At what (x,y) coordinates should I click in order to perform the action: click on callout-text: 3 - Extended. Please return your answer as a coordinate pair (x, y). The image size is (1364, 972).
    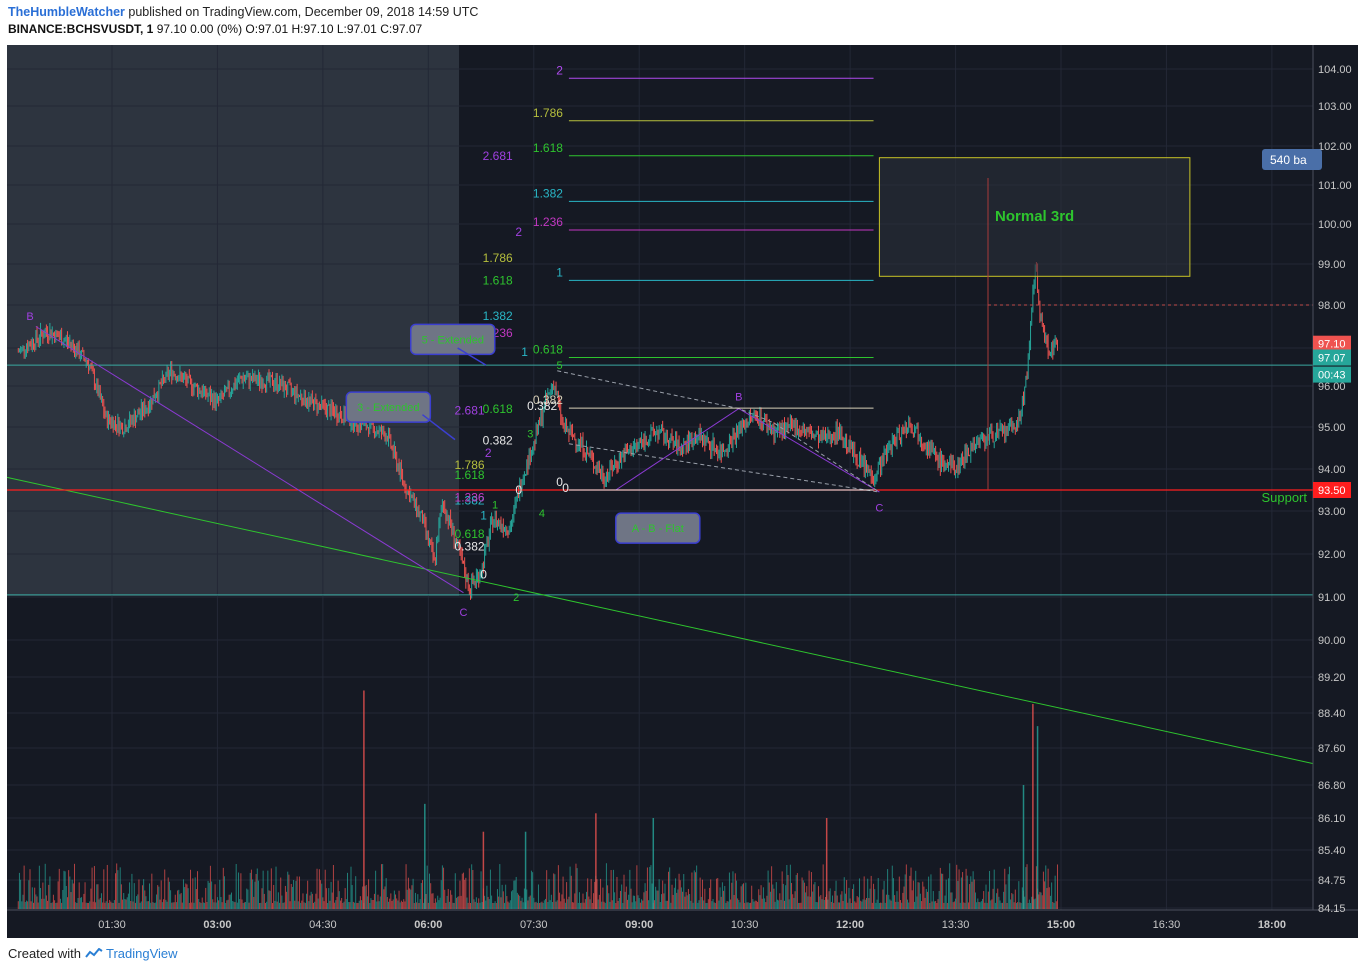
    Looking at the image, I should click on (388, 408).